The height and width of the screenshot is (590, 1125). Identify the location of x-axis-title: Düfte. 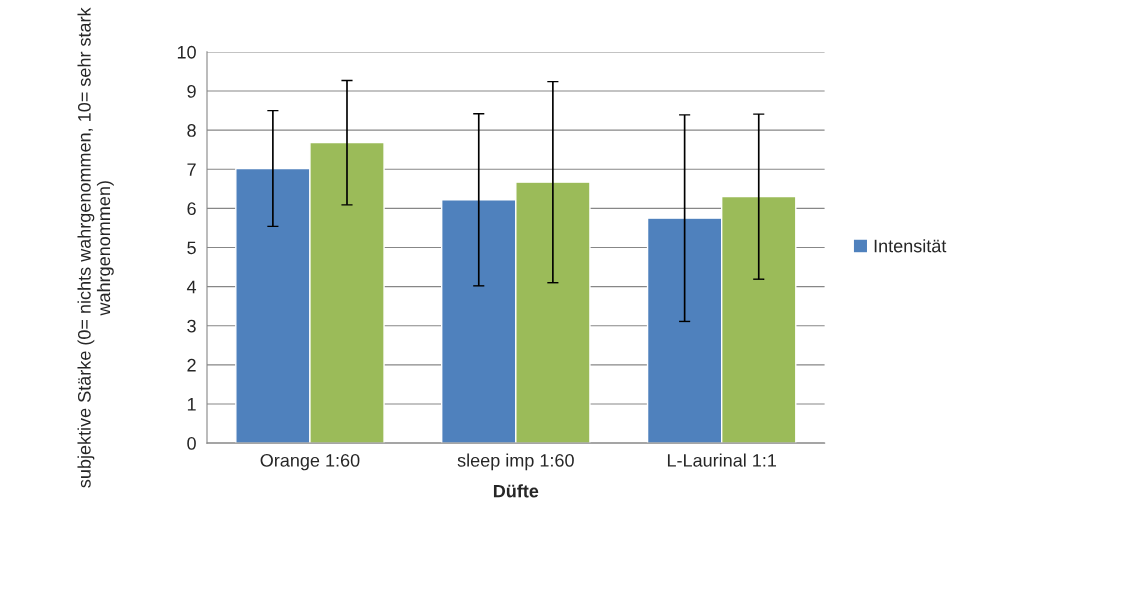
(516, 491).